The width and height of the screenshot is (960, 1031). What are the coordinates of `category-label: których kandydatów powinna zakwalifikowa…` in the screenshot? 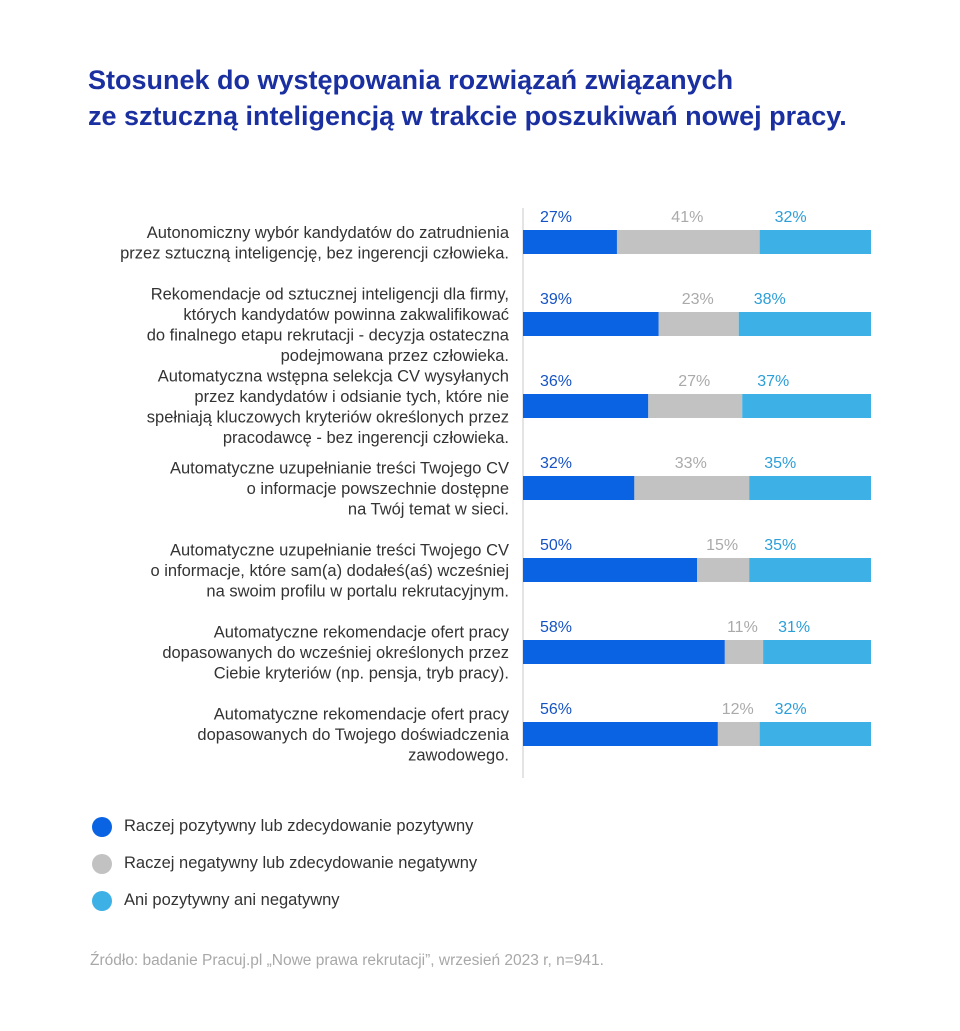 It's located at (346, 315).